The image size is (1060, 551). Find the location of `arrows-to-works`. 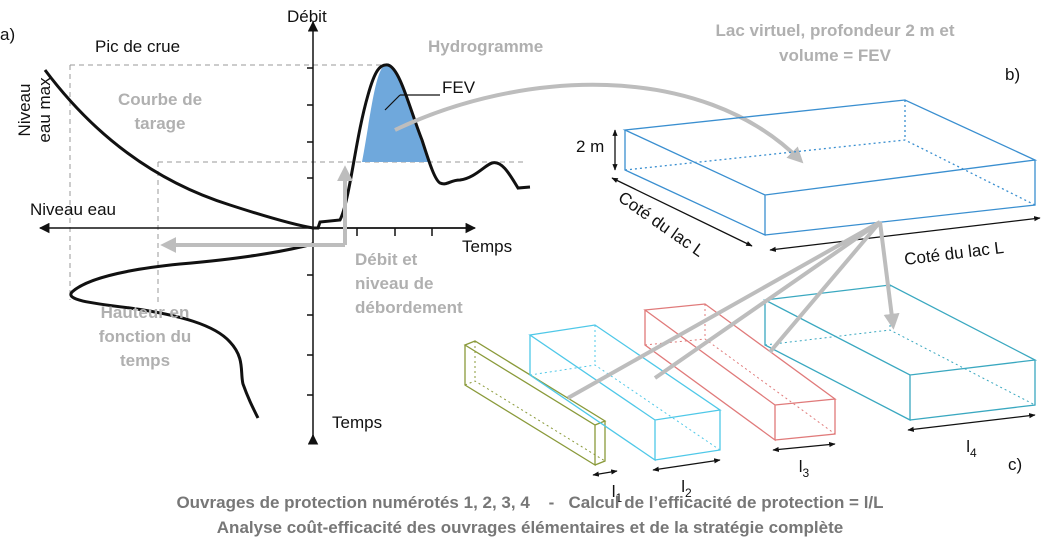

arrows-to-works is located at coordinates (730, 310).